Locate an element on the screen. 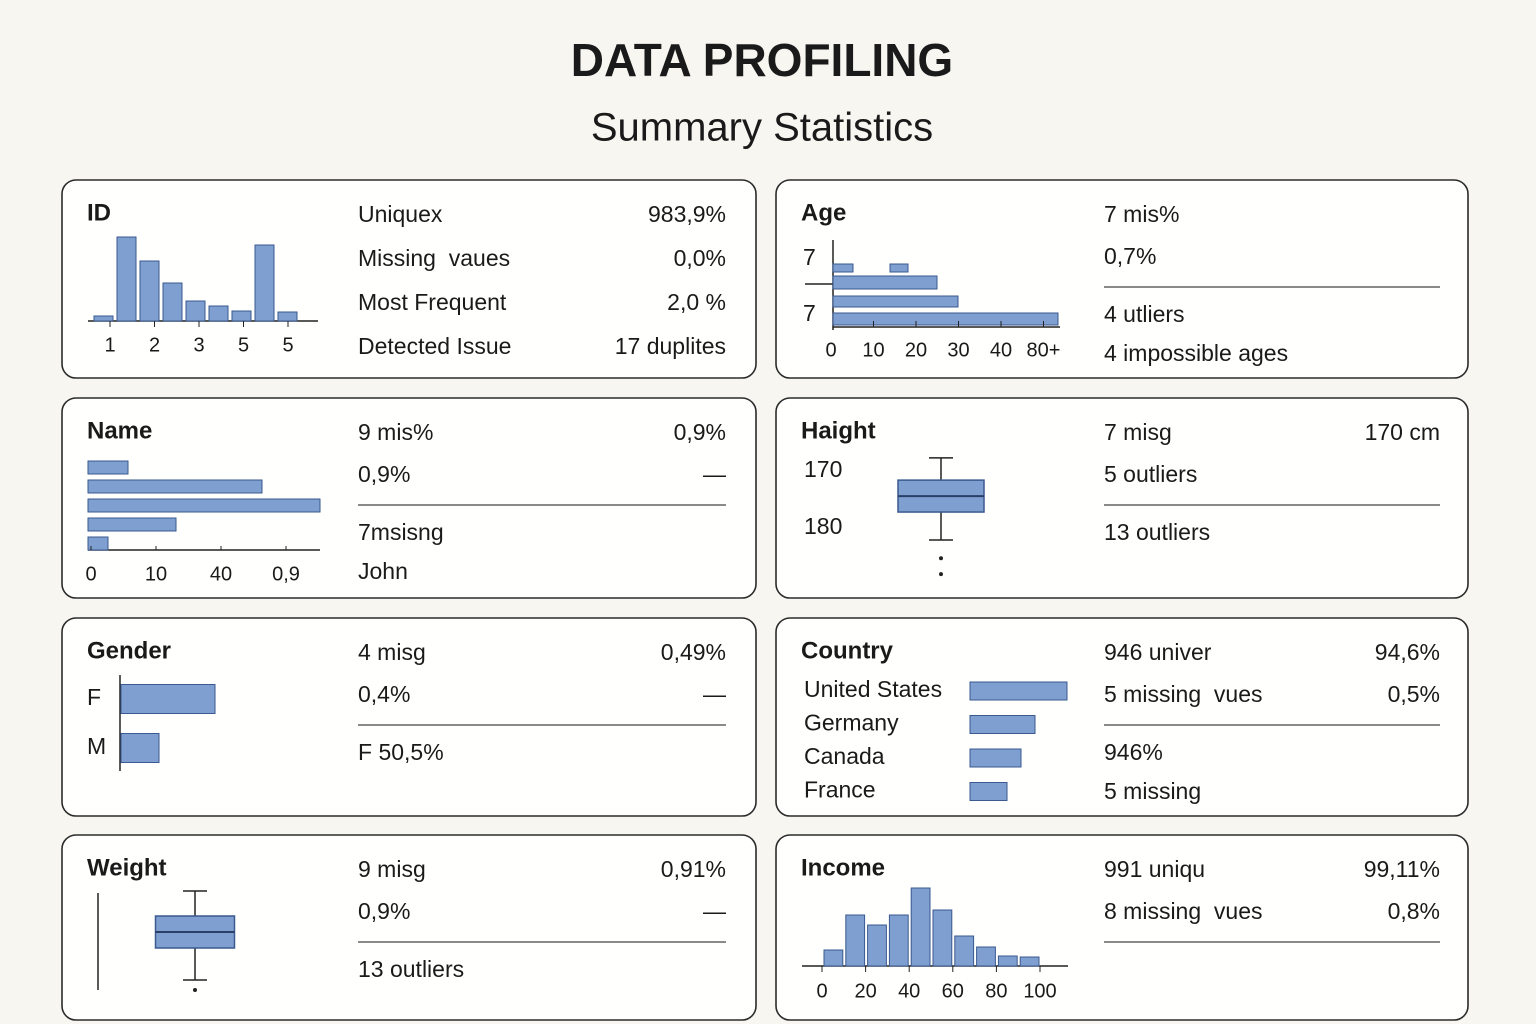 The width and height of the screenshot is (1536, 1024). stat-value: 94,6% is located at coordinates (1407, 652).